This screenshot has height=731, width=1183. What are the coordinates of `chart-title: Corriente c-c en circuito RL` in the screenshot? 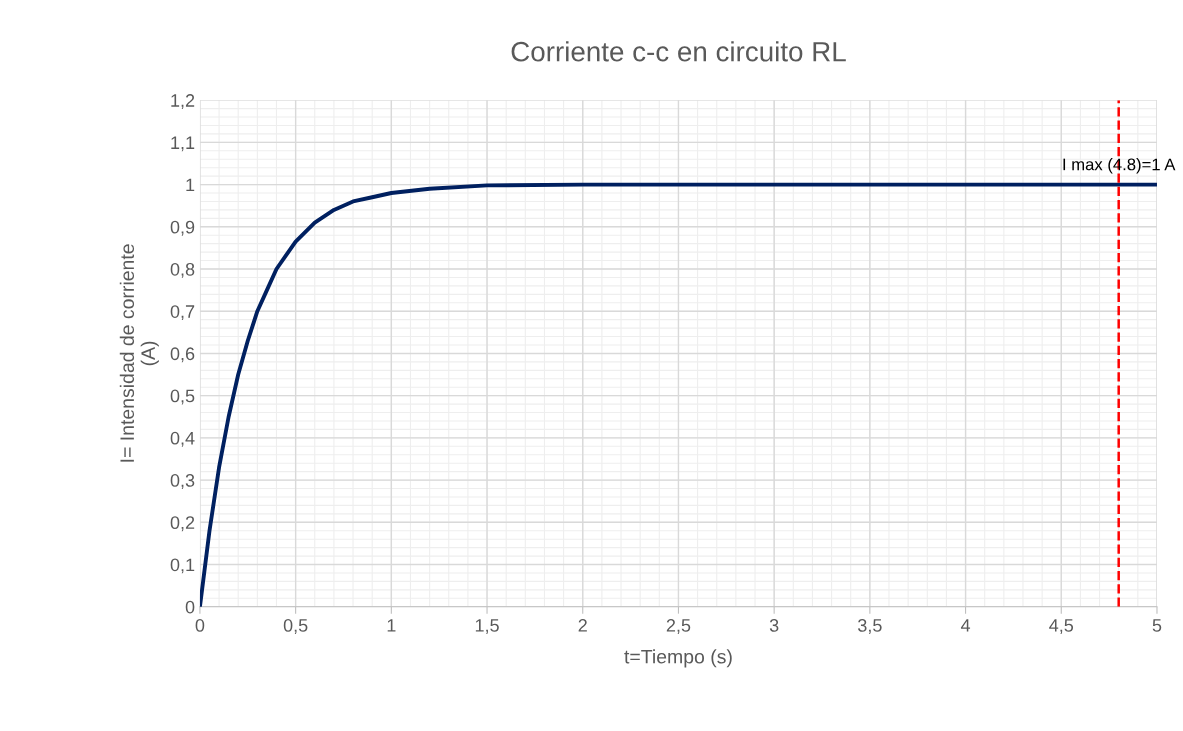 It's located at (678, 51).